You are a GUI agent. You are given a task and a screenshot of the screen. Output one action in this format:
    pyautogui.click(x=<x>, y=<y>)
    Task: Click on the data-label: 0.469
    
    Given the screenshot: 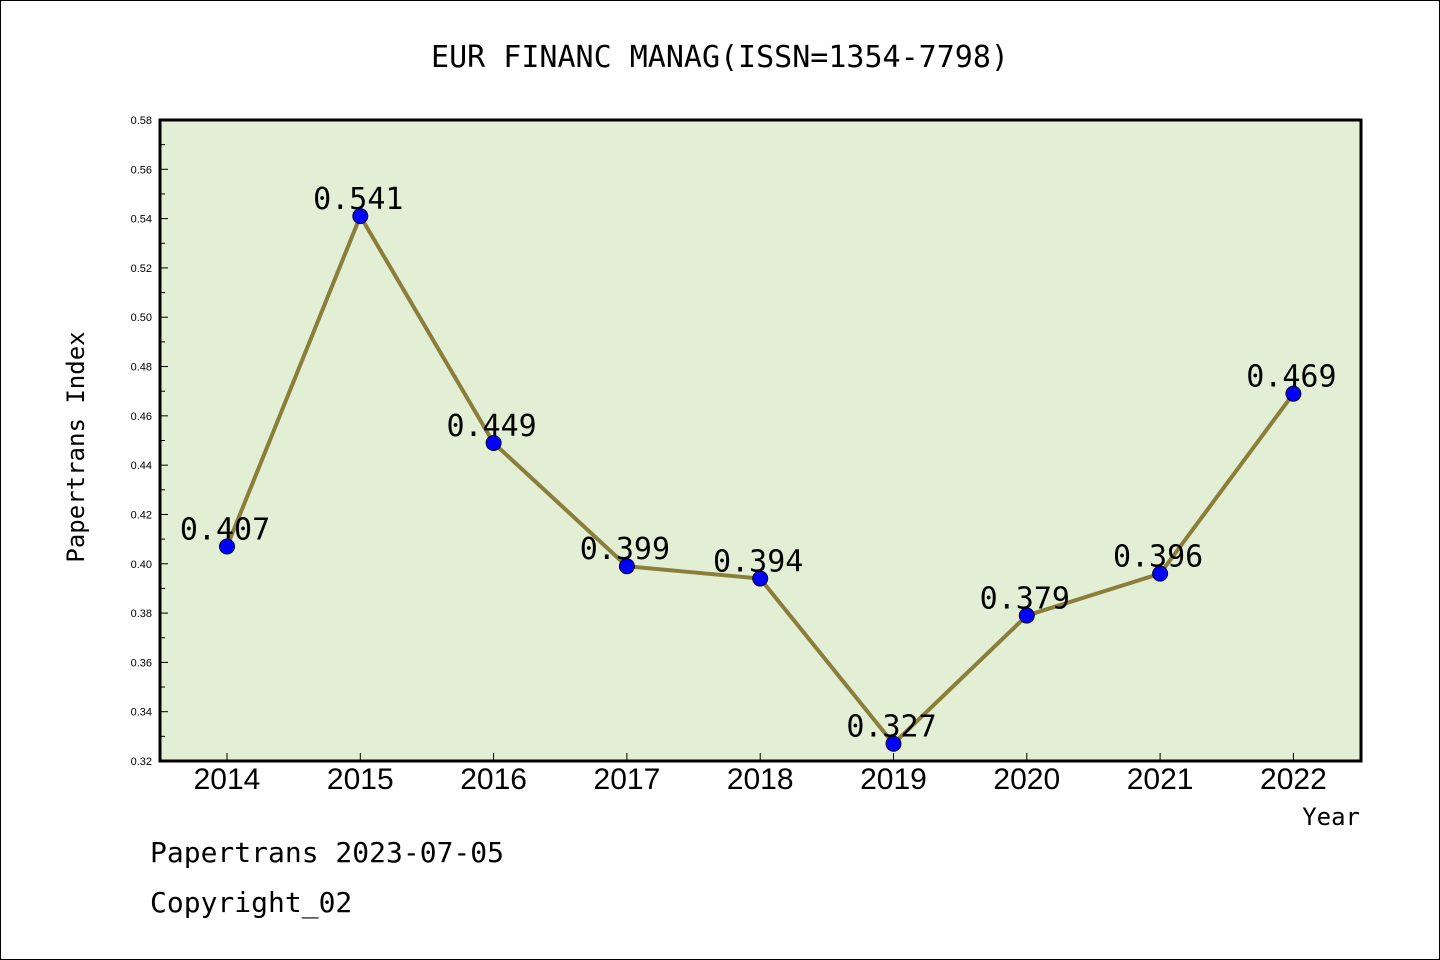 What is the action you would take?
    pyautogui.click(x=1291, y=377)
    